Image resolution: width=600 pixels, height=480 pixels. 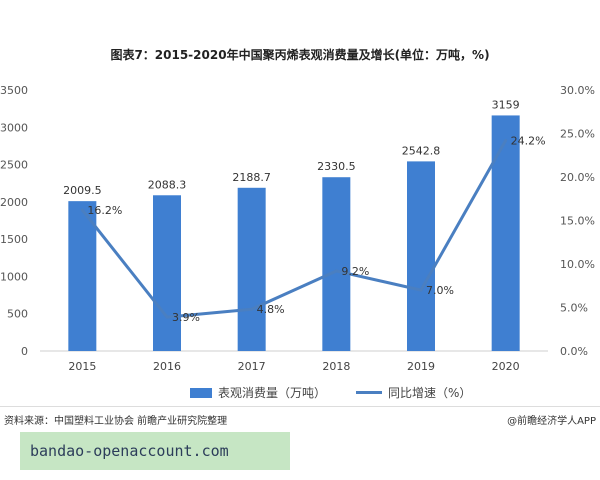 What do you see at coordinates (577, 264) in the screenshot?
I see `y2-tick-label: 10.0%` at bounding box center [577, 264].